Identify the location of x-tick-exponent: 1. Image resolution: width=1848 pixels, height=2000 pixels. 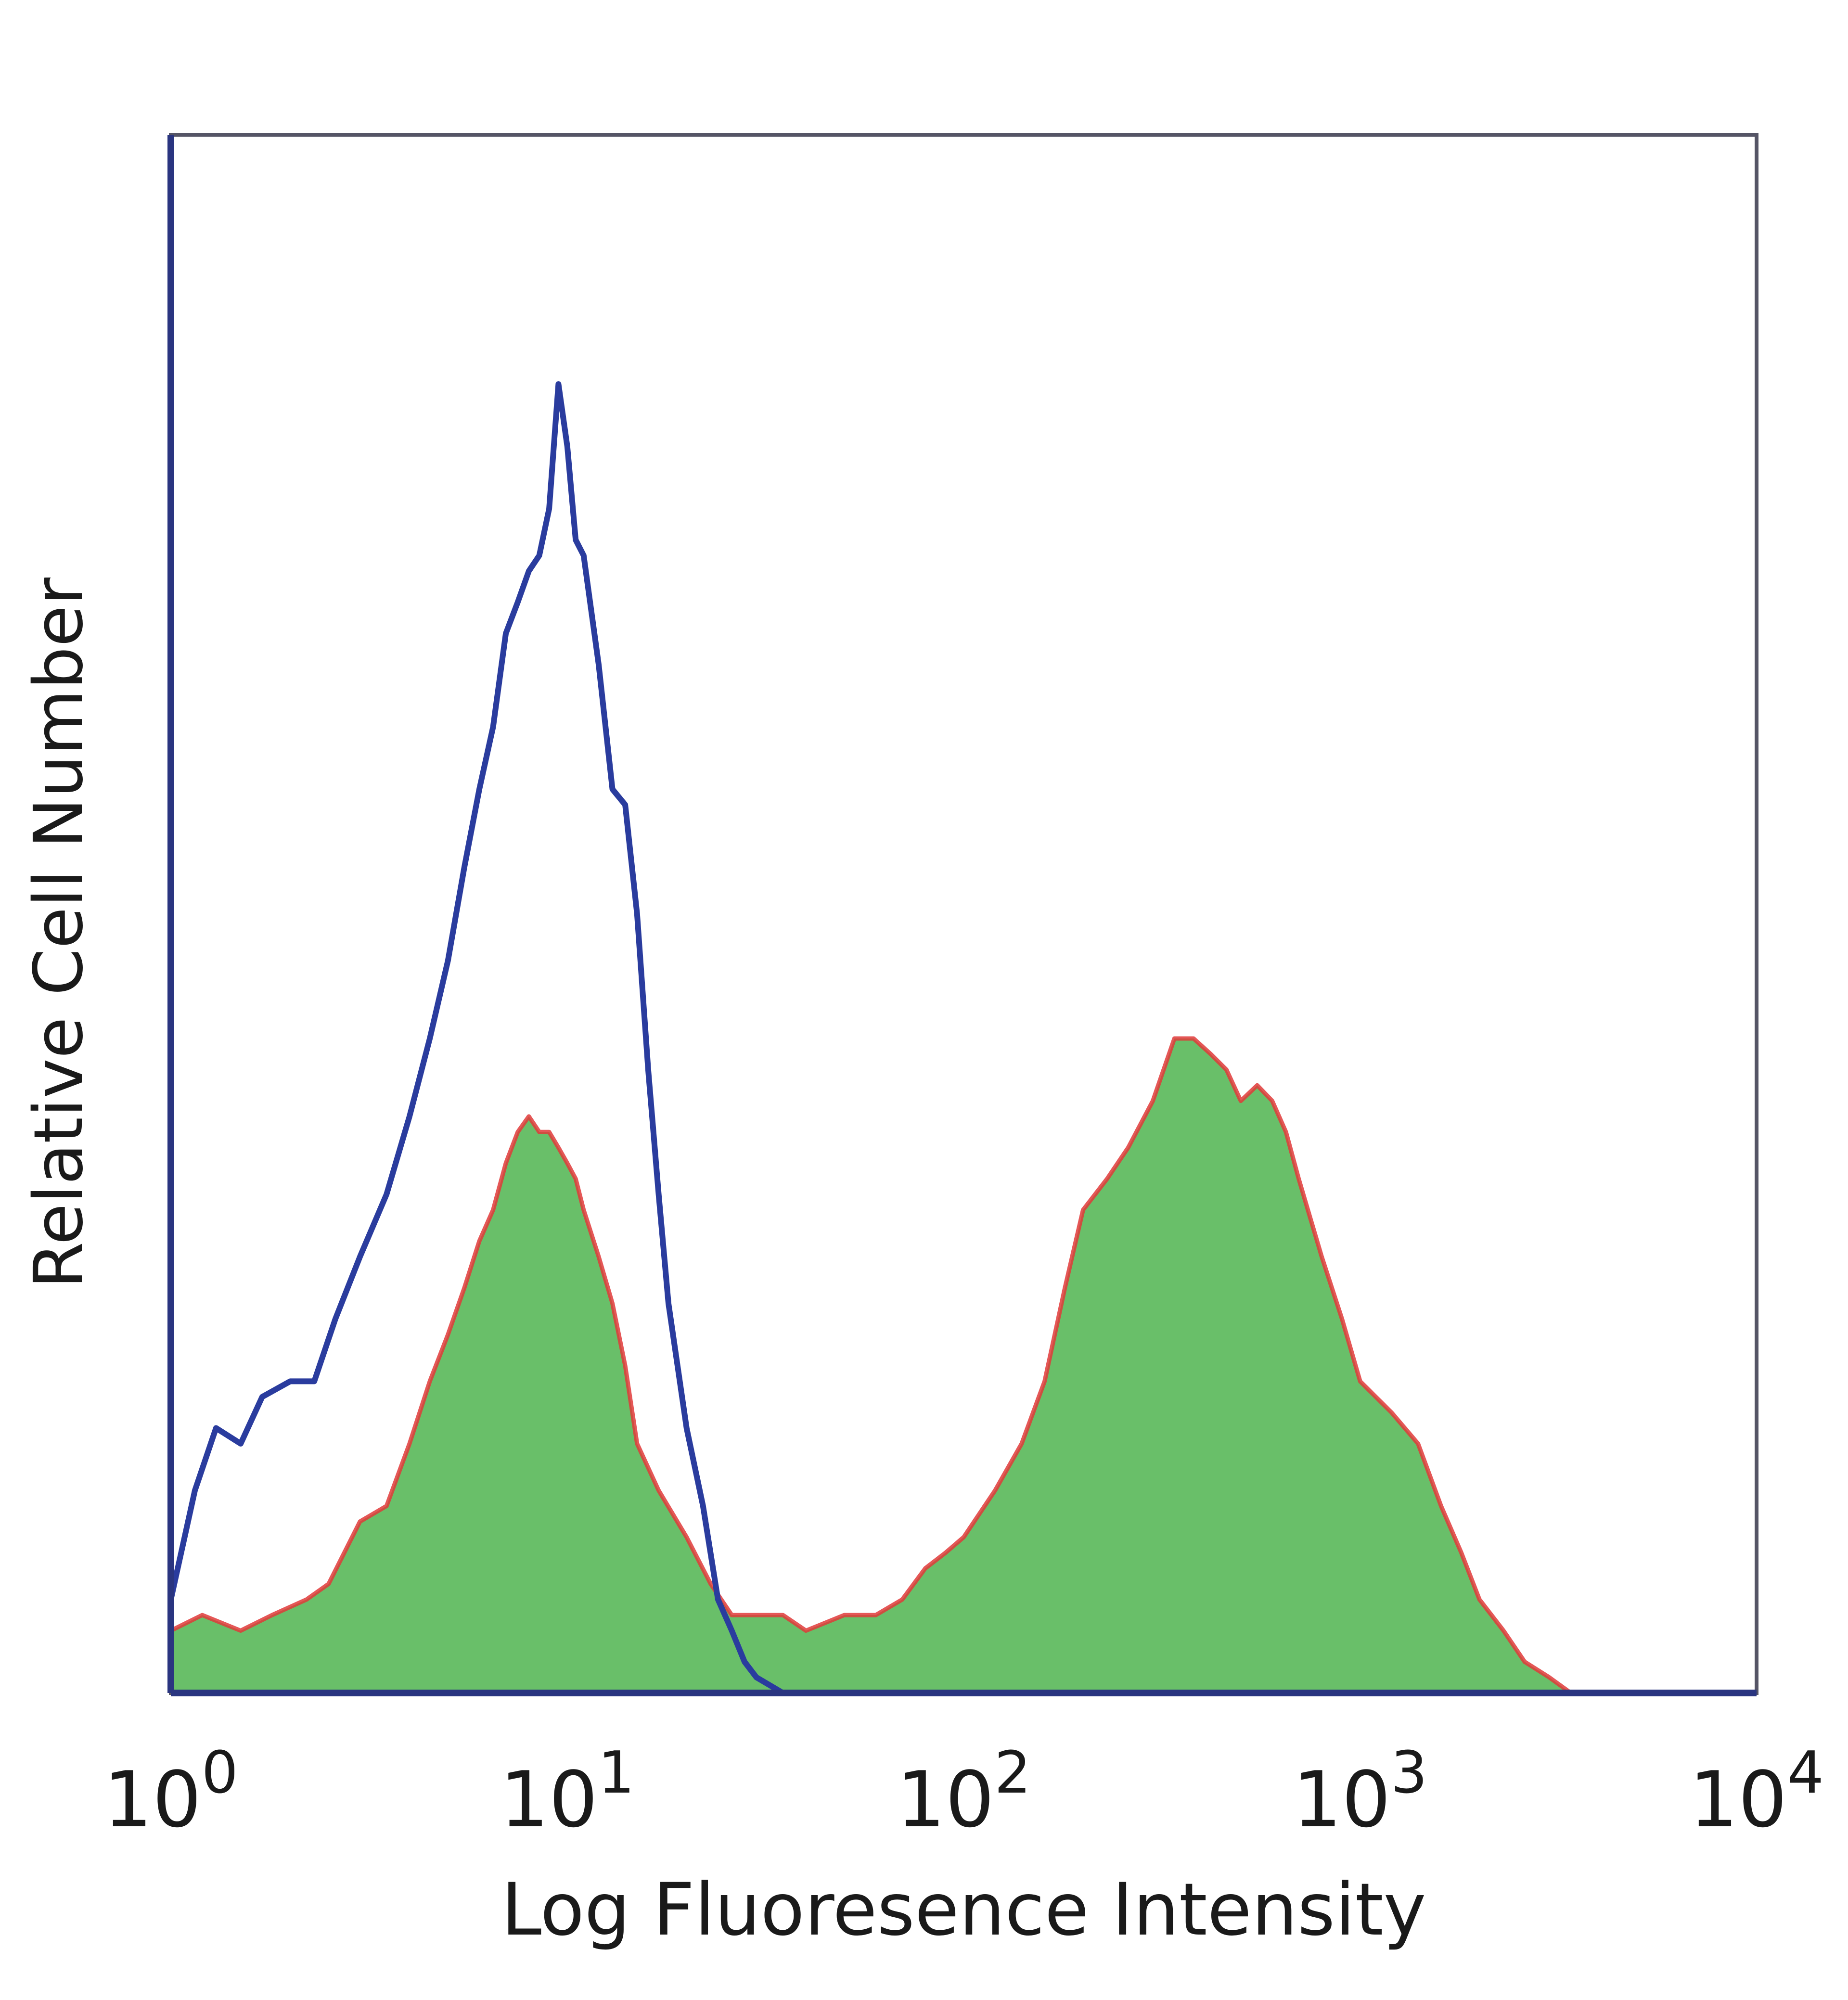
(616, 1773).